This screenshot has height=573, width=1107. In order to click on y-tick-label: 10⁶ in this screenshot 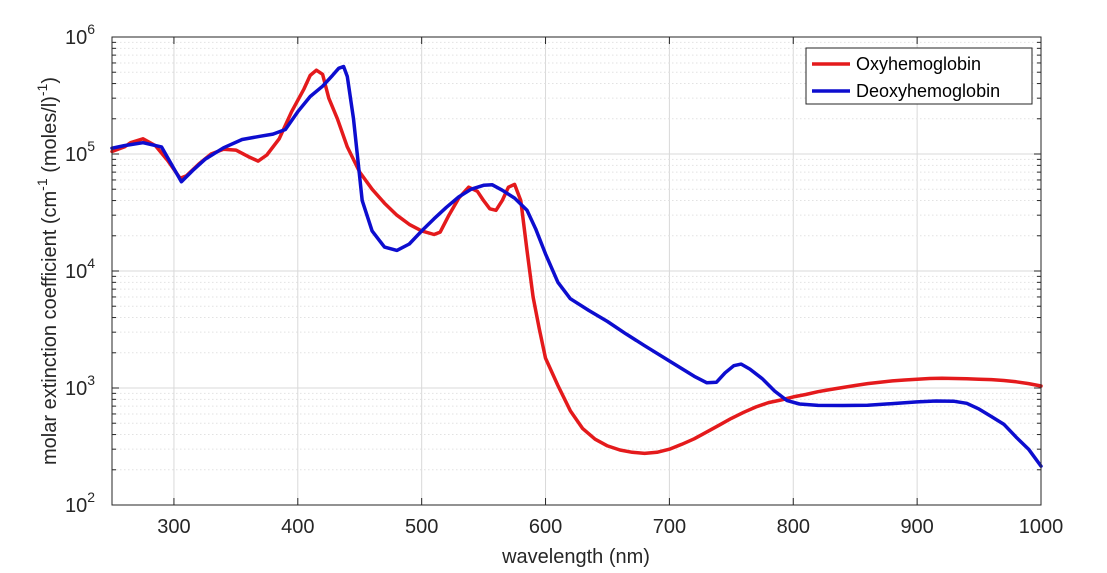, I will do `click(80, 35)`.